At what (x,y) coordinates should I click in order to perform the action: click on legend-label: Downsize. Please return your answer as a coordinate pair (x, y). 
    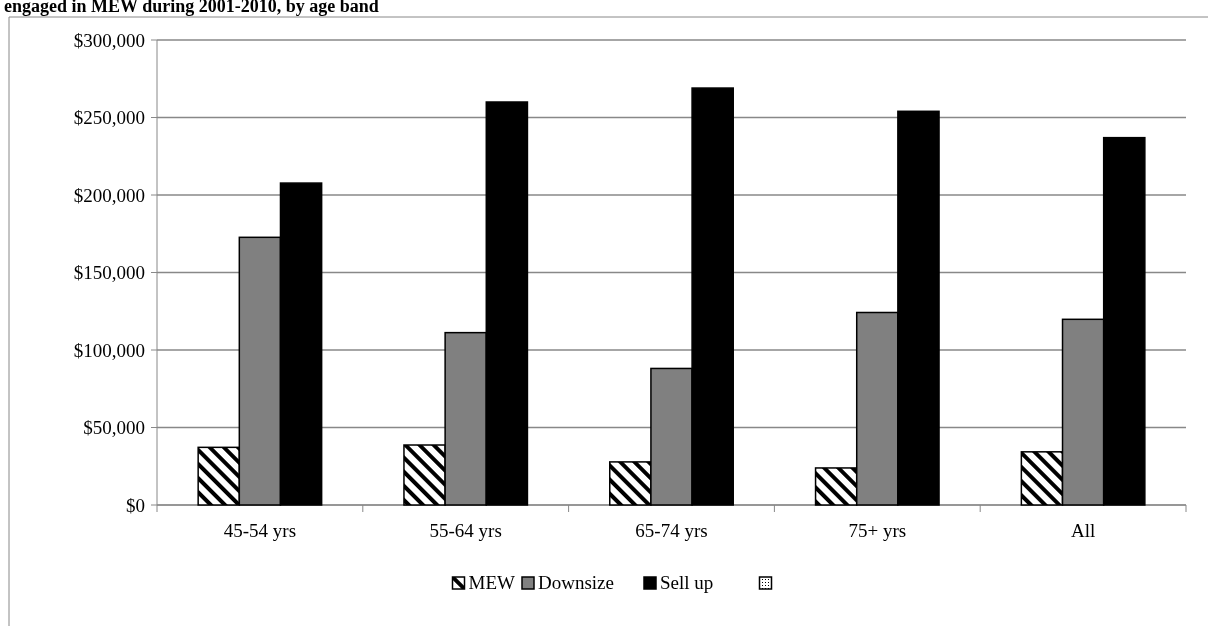
    Looking at the image, I should click on (576, 582).